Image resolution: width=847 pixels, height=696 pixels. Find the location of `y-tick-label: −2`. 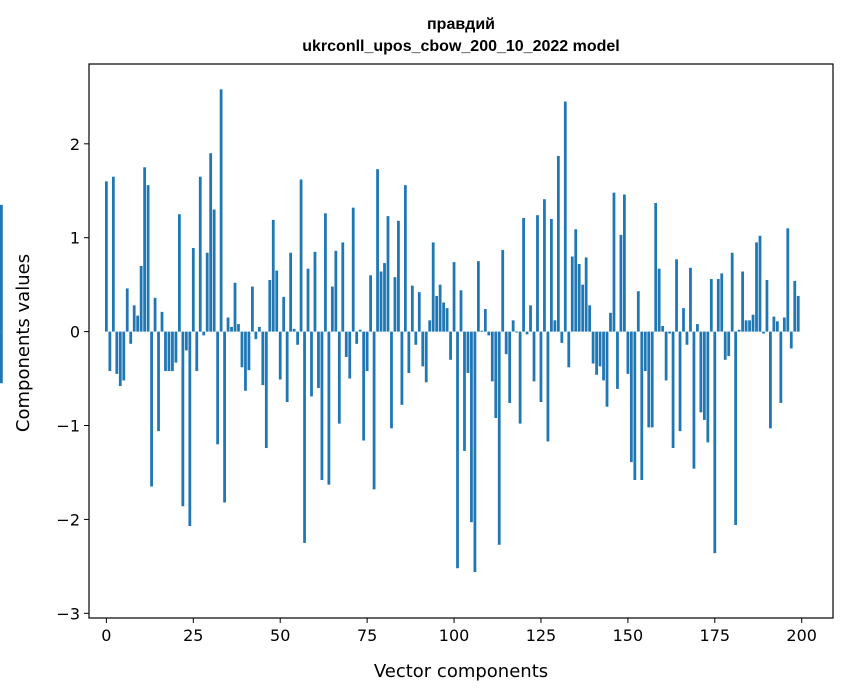

y-tick-label: −2 is located at coordinates (68, 519).